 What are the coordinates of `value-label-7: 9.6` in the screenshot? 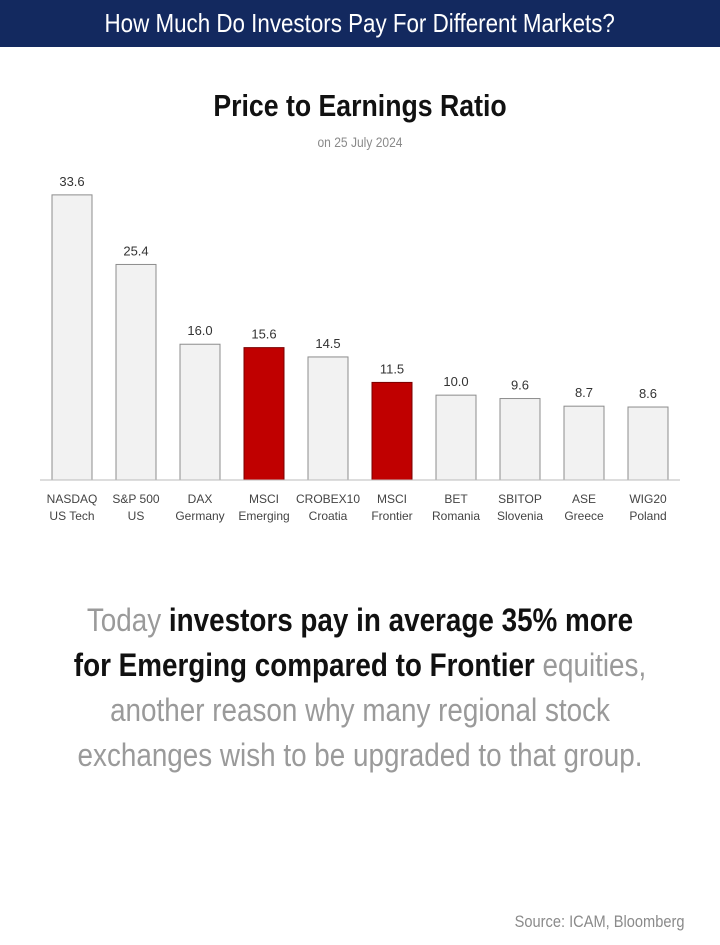 It's located at (520, 385).